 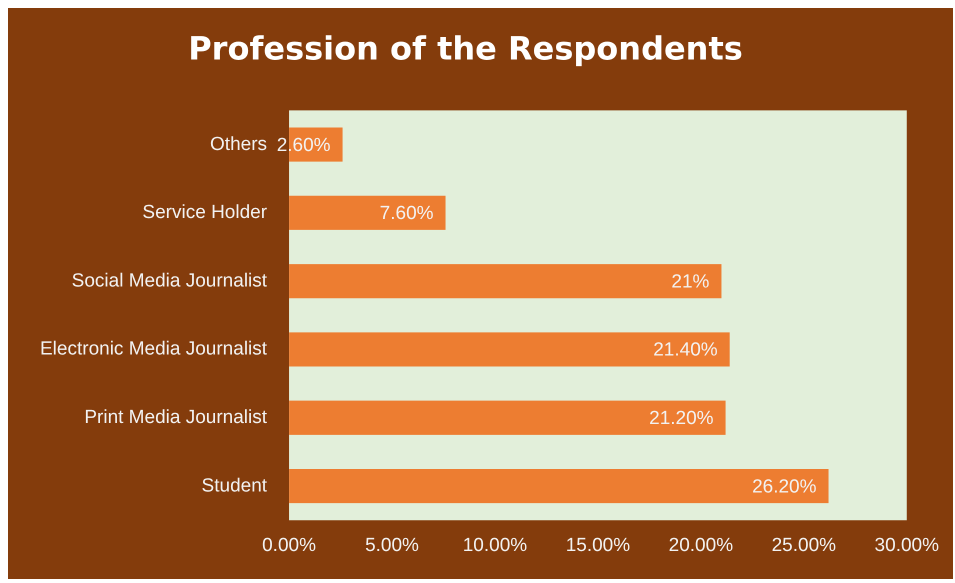 I want to click on data-label: 7.60%, so click(x=407, y=213).